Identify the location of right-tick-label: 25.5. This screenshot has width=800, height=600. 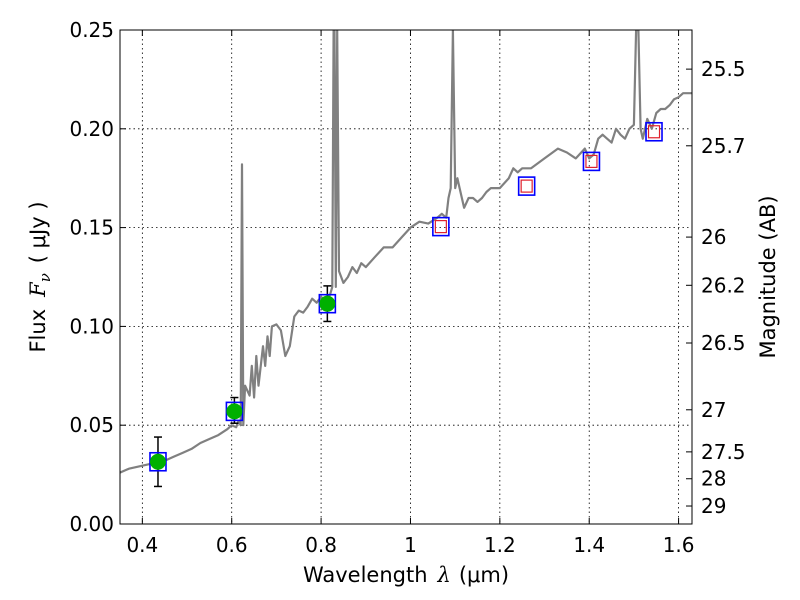
(723, 69).